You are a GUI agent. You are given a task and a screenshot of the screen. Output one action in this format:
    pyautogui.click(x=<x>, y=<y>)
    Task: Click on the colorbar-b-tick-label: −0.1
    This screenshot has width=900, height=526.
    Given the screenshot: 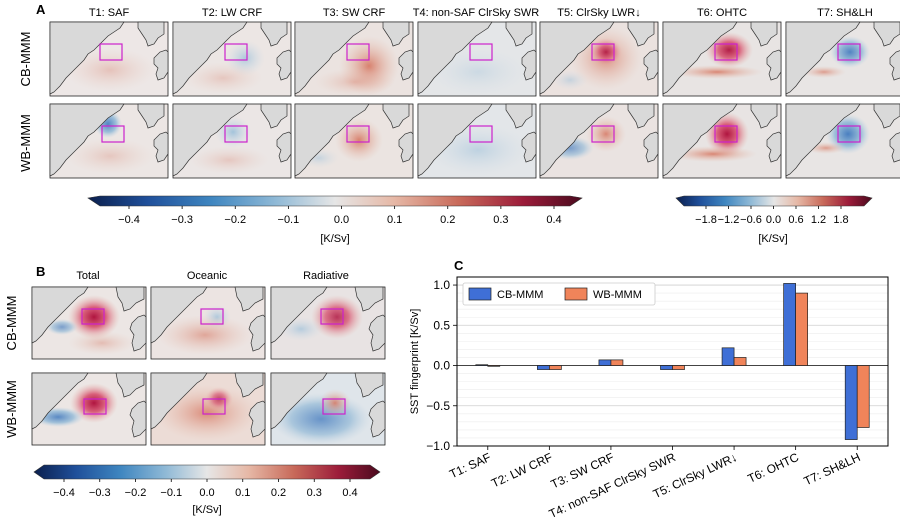 What is the action you would take?
    pyautogui.click(x=171, y=493)
    